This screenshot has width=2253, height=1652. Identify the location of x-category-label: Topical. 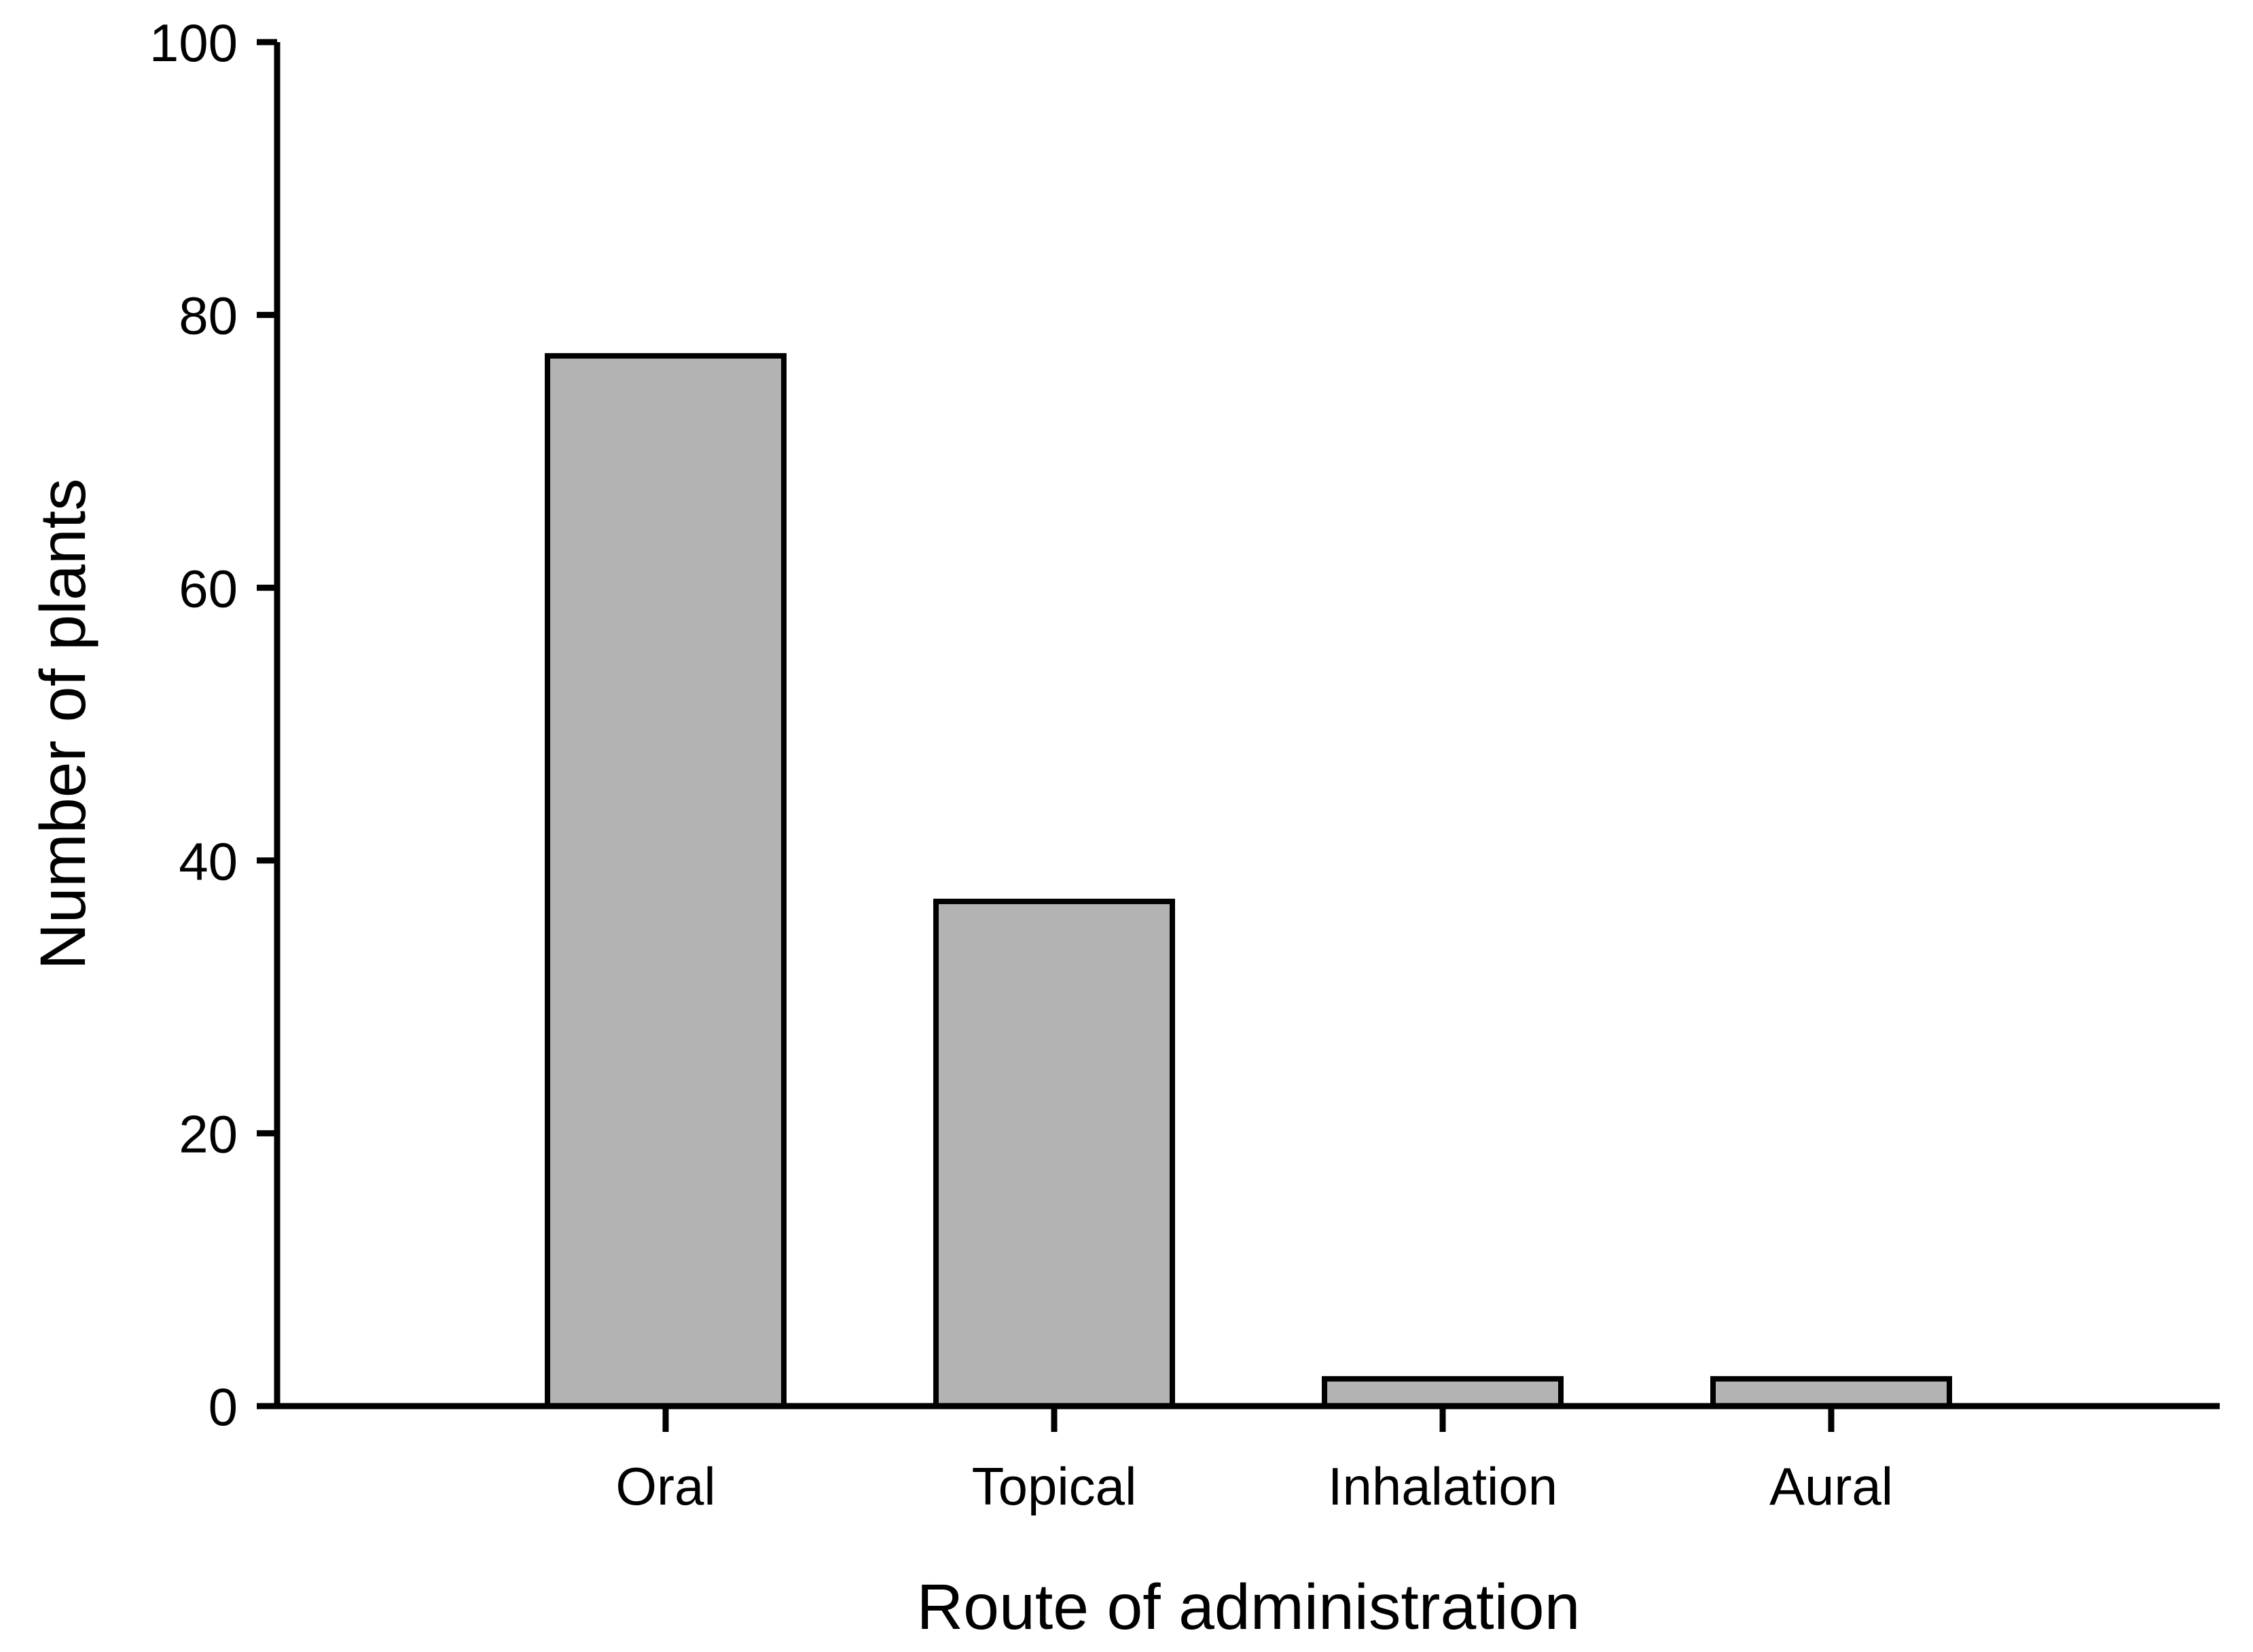
(1054, 1486).